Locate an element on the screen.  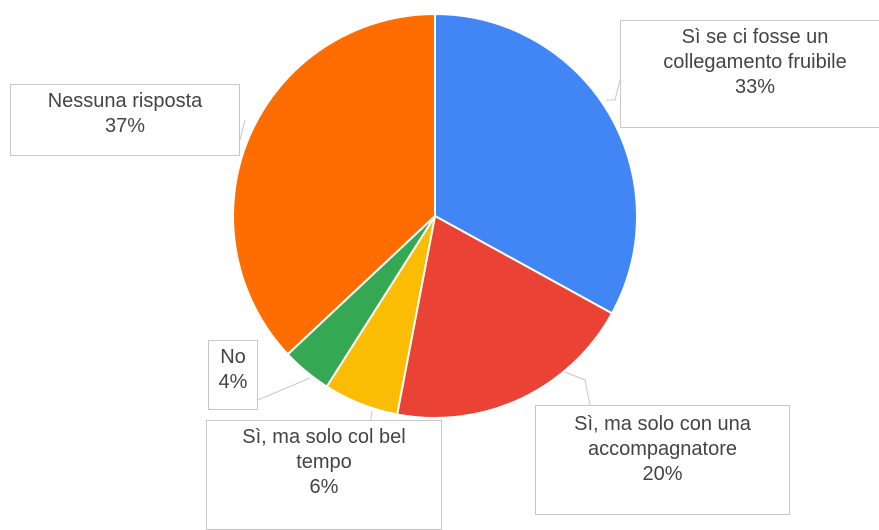
label-box: Sì, ma solo con una accompagnatore 20% is located at coordinates (662, 460).